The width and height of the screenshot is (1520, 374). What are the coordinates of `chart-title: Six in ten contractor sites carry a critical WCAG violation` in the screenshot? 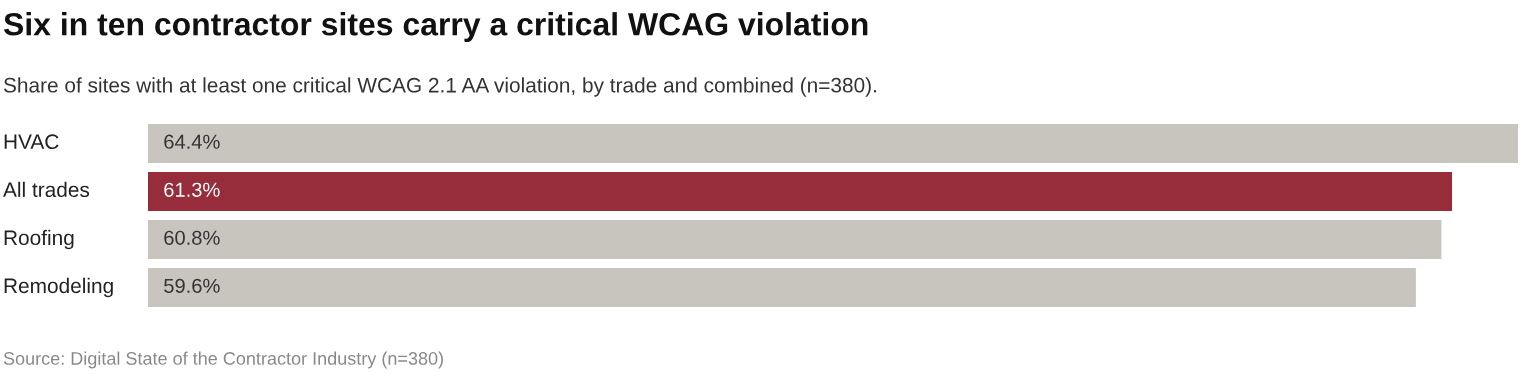 It's located at (435, 27).